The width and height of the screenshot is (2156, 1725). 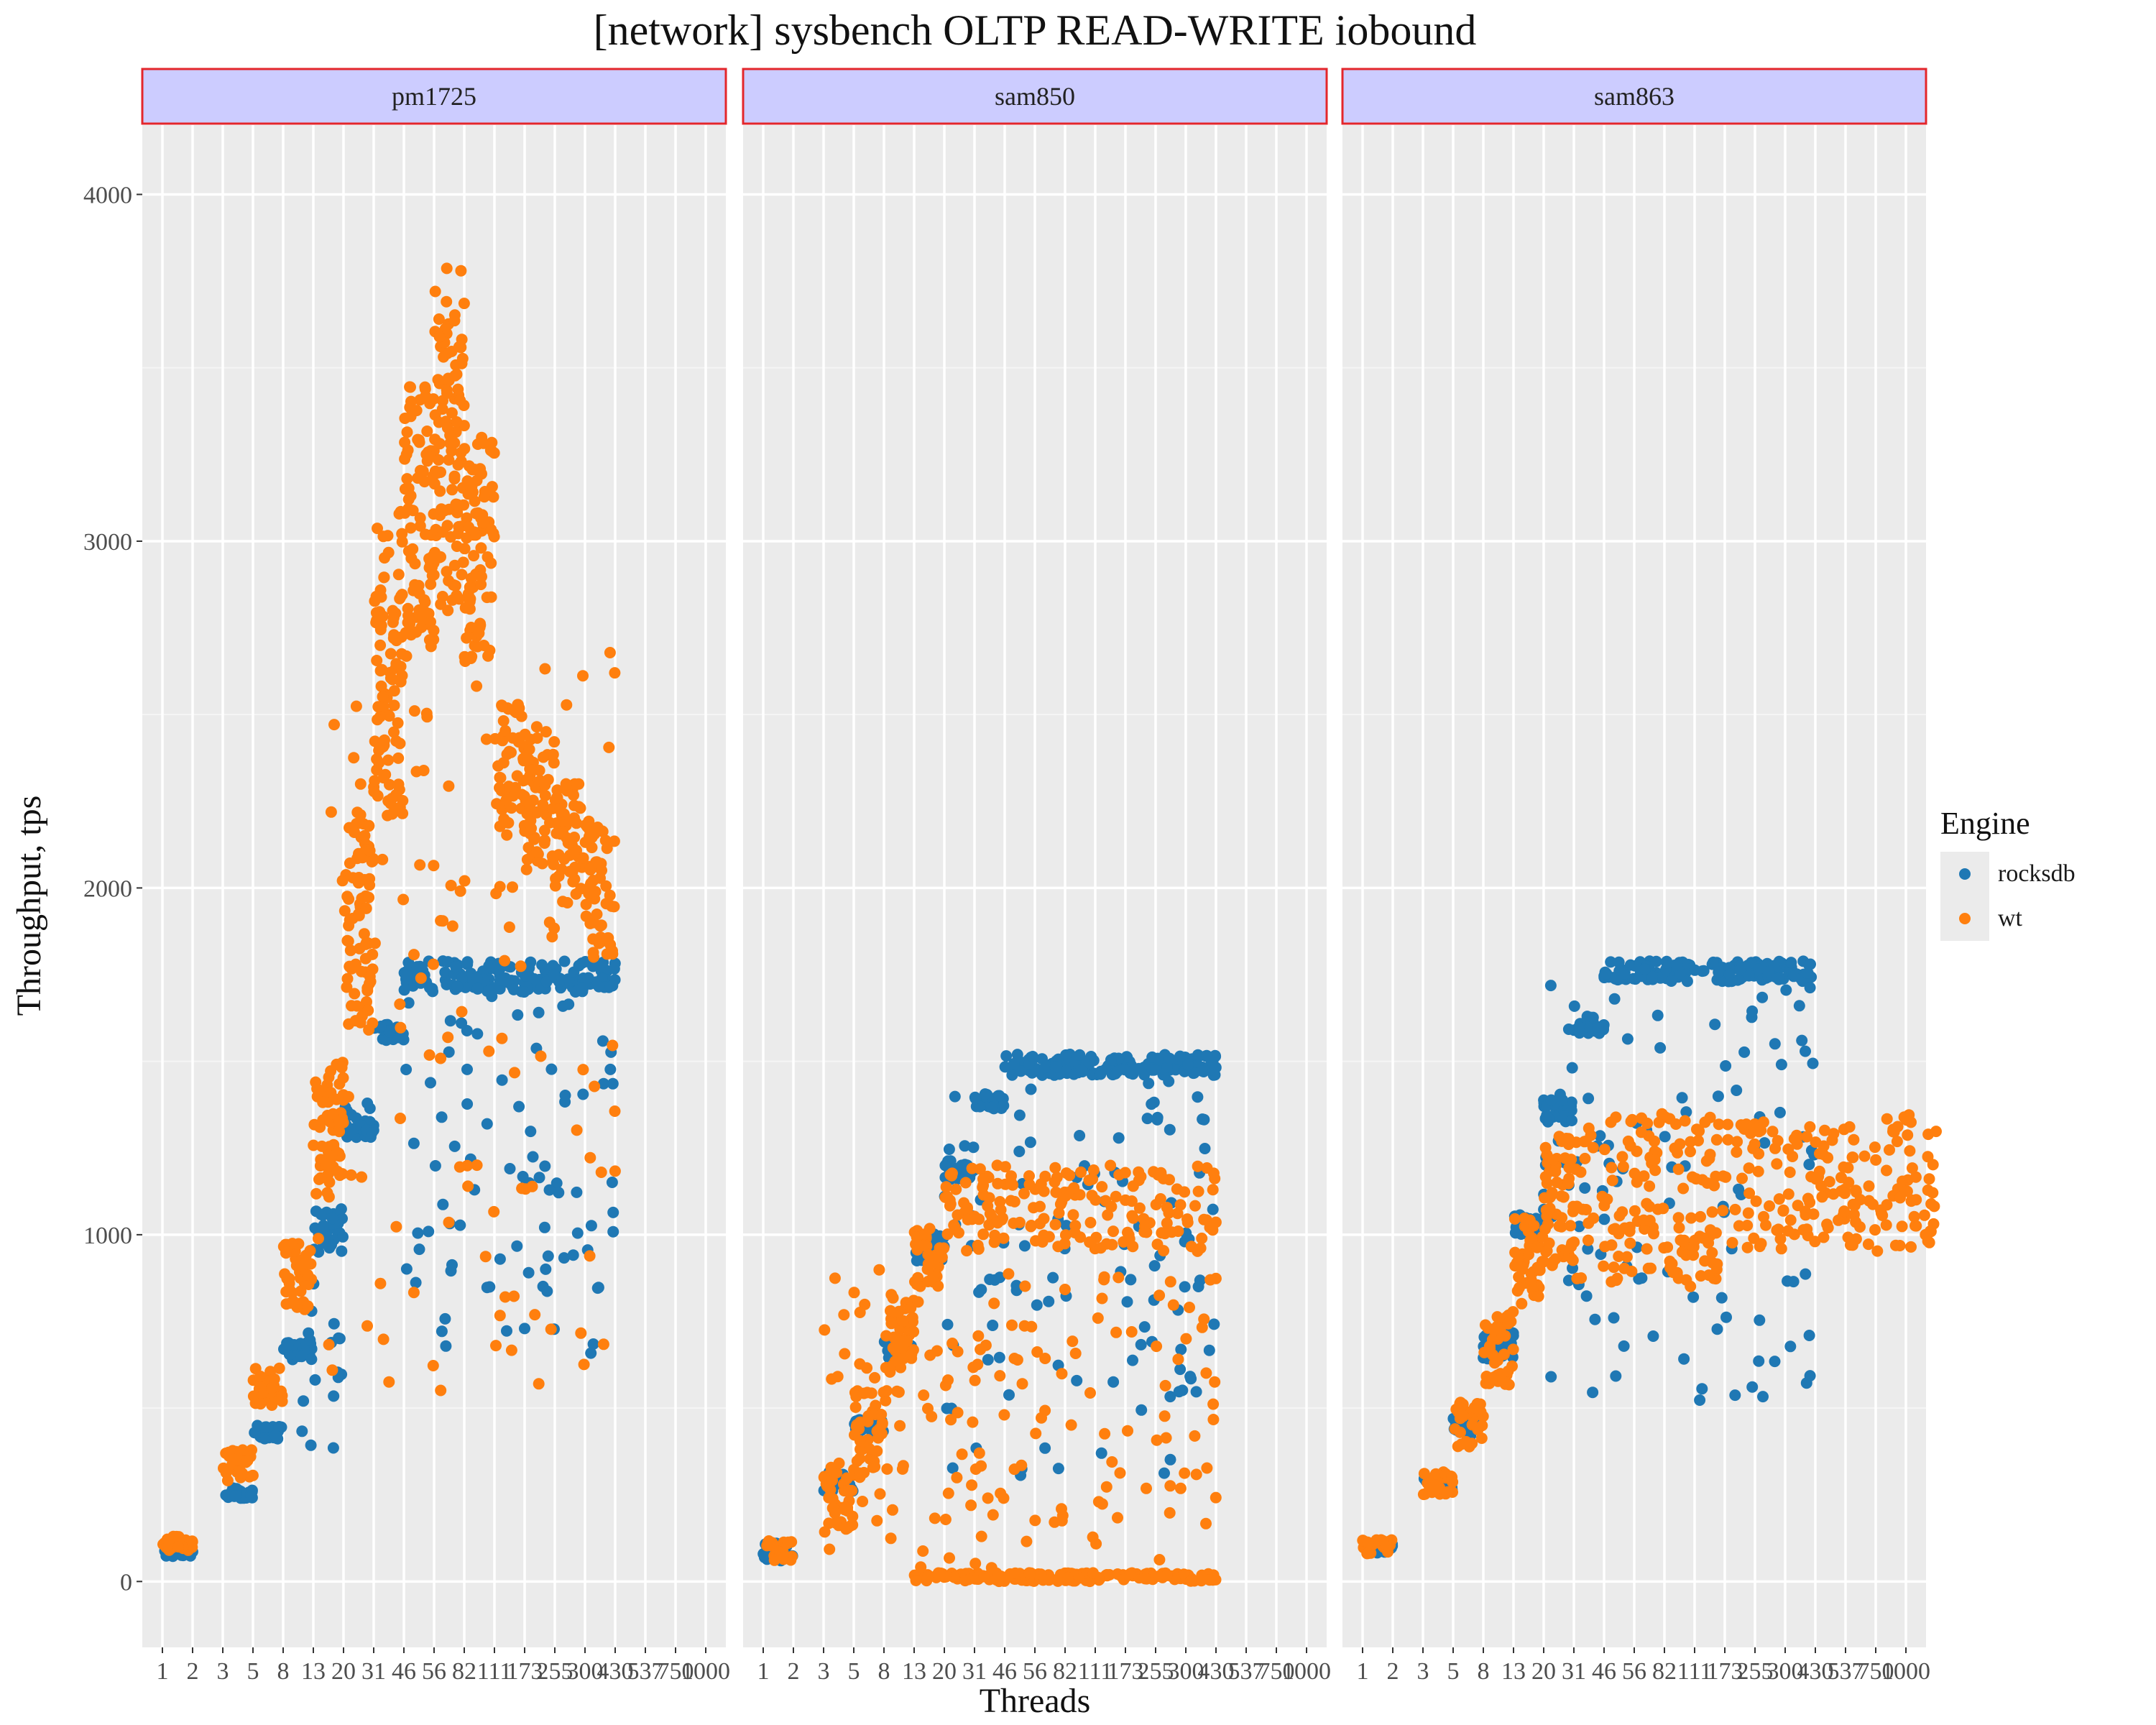 What do you see at coordinates (1035, 96) in the screenshot?
I see `facet-strip` at bounding box center [1035, 96].